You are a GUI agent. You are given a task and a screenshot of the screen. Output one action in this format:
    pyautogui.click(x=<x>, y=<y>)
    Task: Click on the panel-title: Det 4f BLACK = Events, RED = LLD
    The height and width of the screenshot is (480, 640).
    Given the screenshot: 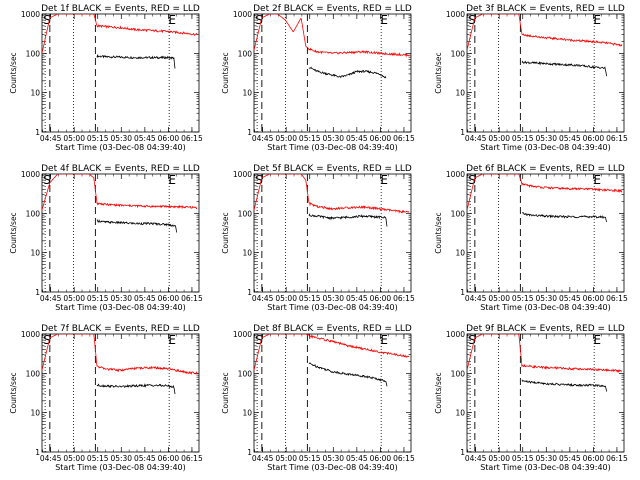 What is the action you would take?
    pyautogui.click(x=120, y=169)
    